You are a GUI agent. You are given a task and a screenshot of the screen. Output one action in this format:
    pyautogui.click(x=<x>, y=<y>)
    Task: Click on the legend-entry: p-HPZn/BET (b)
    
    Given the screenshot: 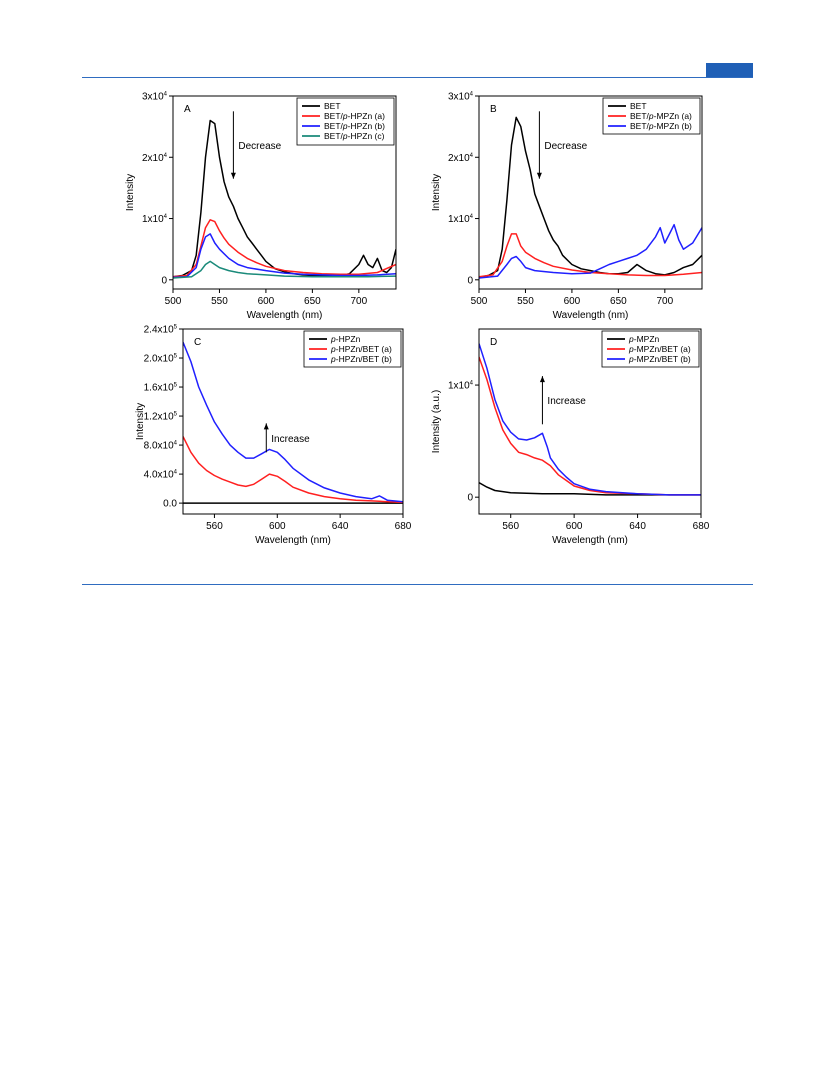 What is the action you would take?
    pyautogui.click(x=361, y=359)
    